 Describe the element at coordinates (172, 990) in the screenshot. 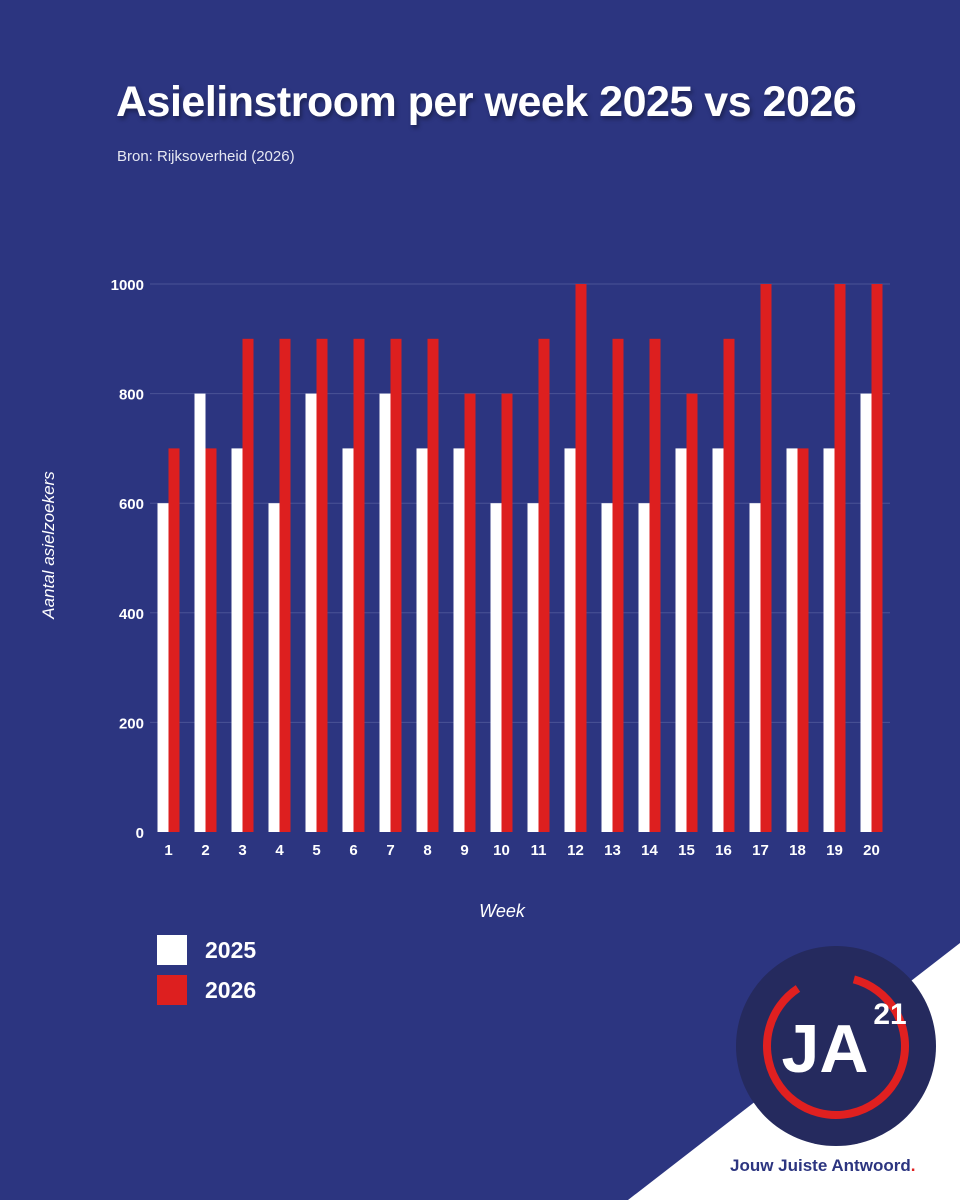

I see `legend-swatch-2026` at that location.